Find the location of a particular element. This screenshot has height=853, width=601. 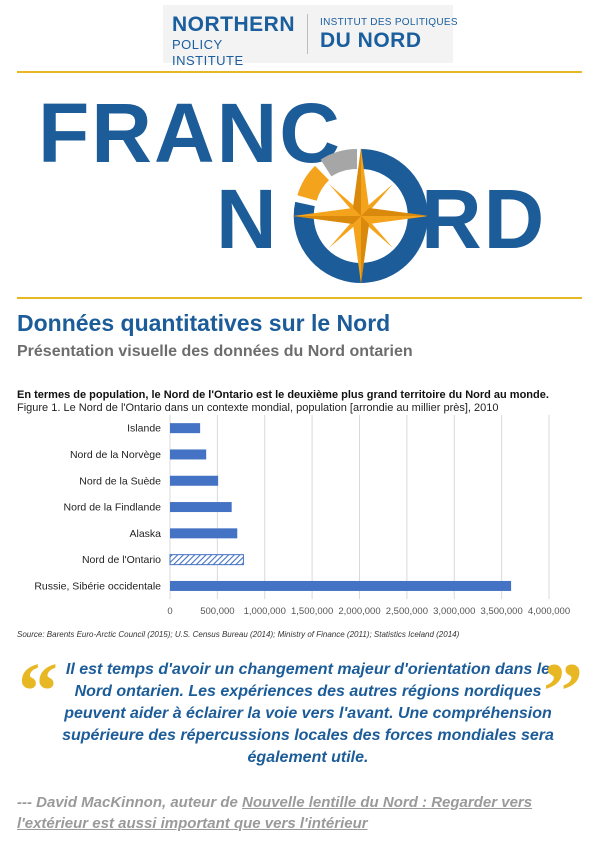

open-quote-mark: “ is located at coordinates (38, 692).